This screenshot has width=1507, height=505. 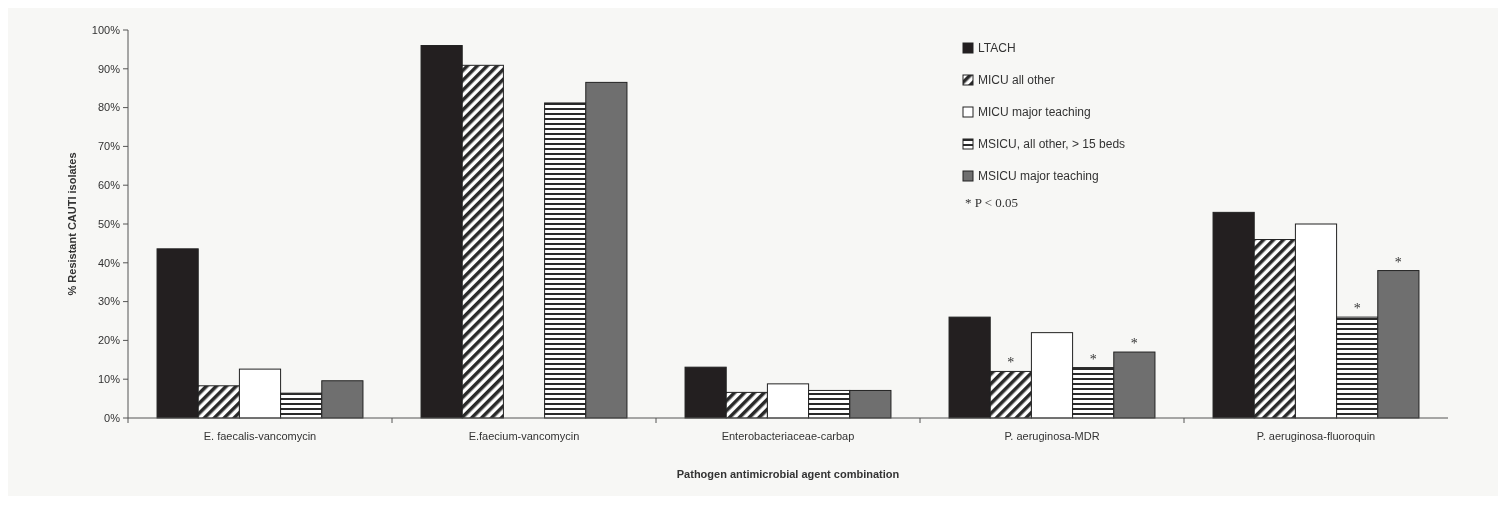 What do you see at coordinates (524, 436) in the screenshot?
I see `x-tick-label: E.faecium-vancomycin` at bounding box center [524, 436].